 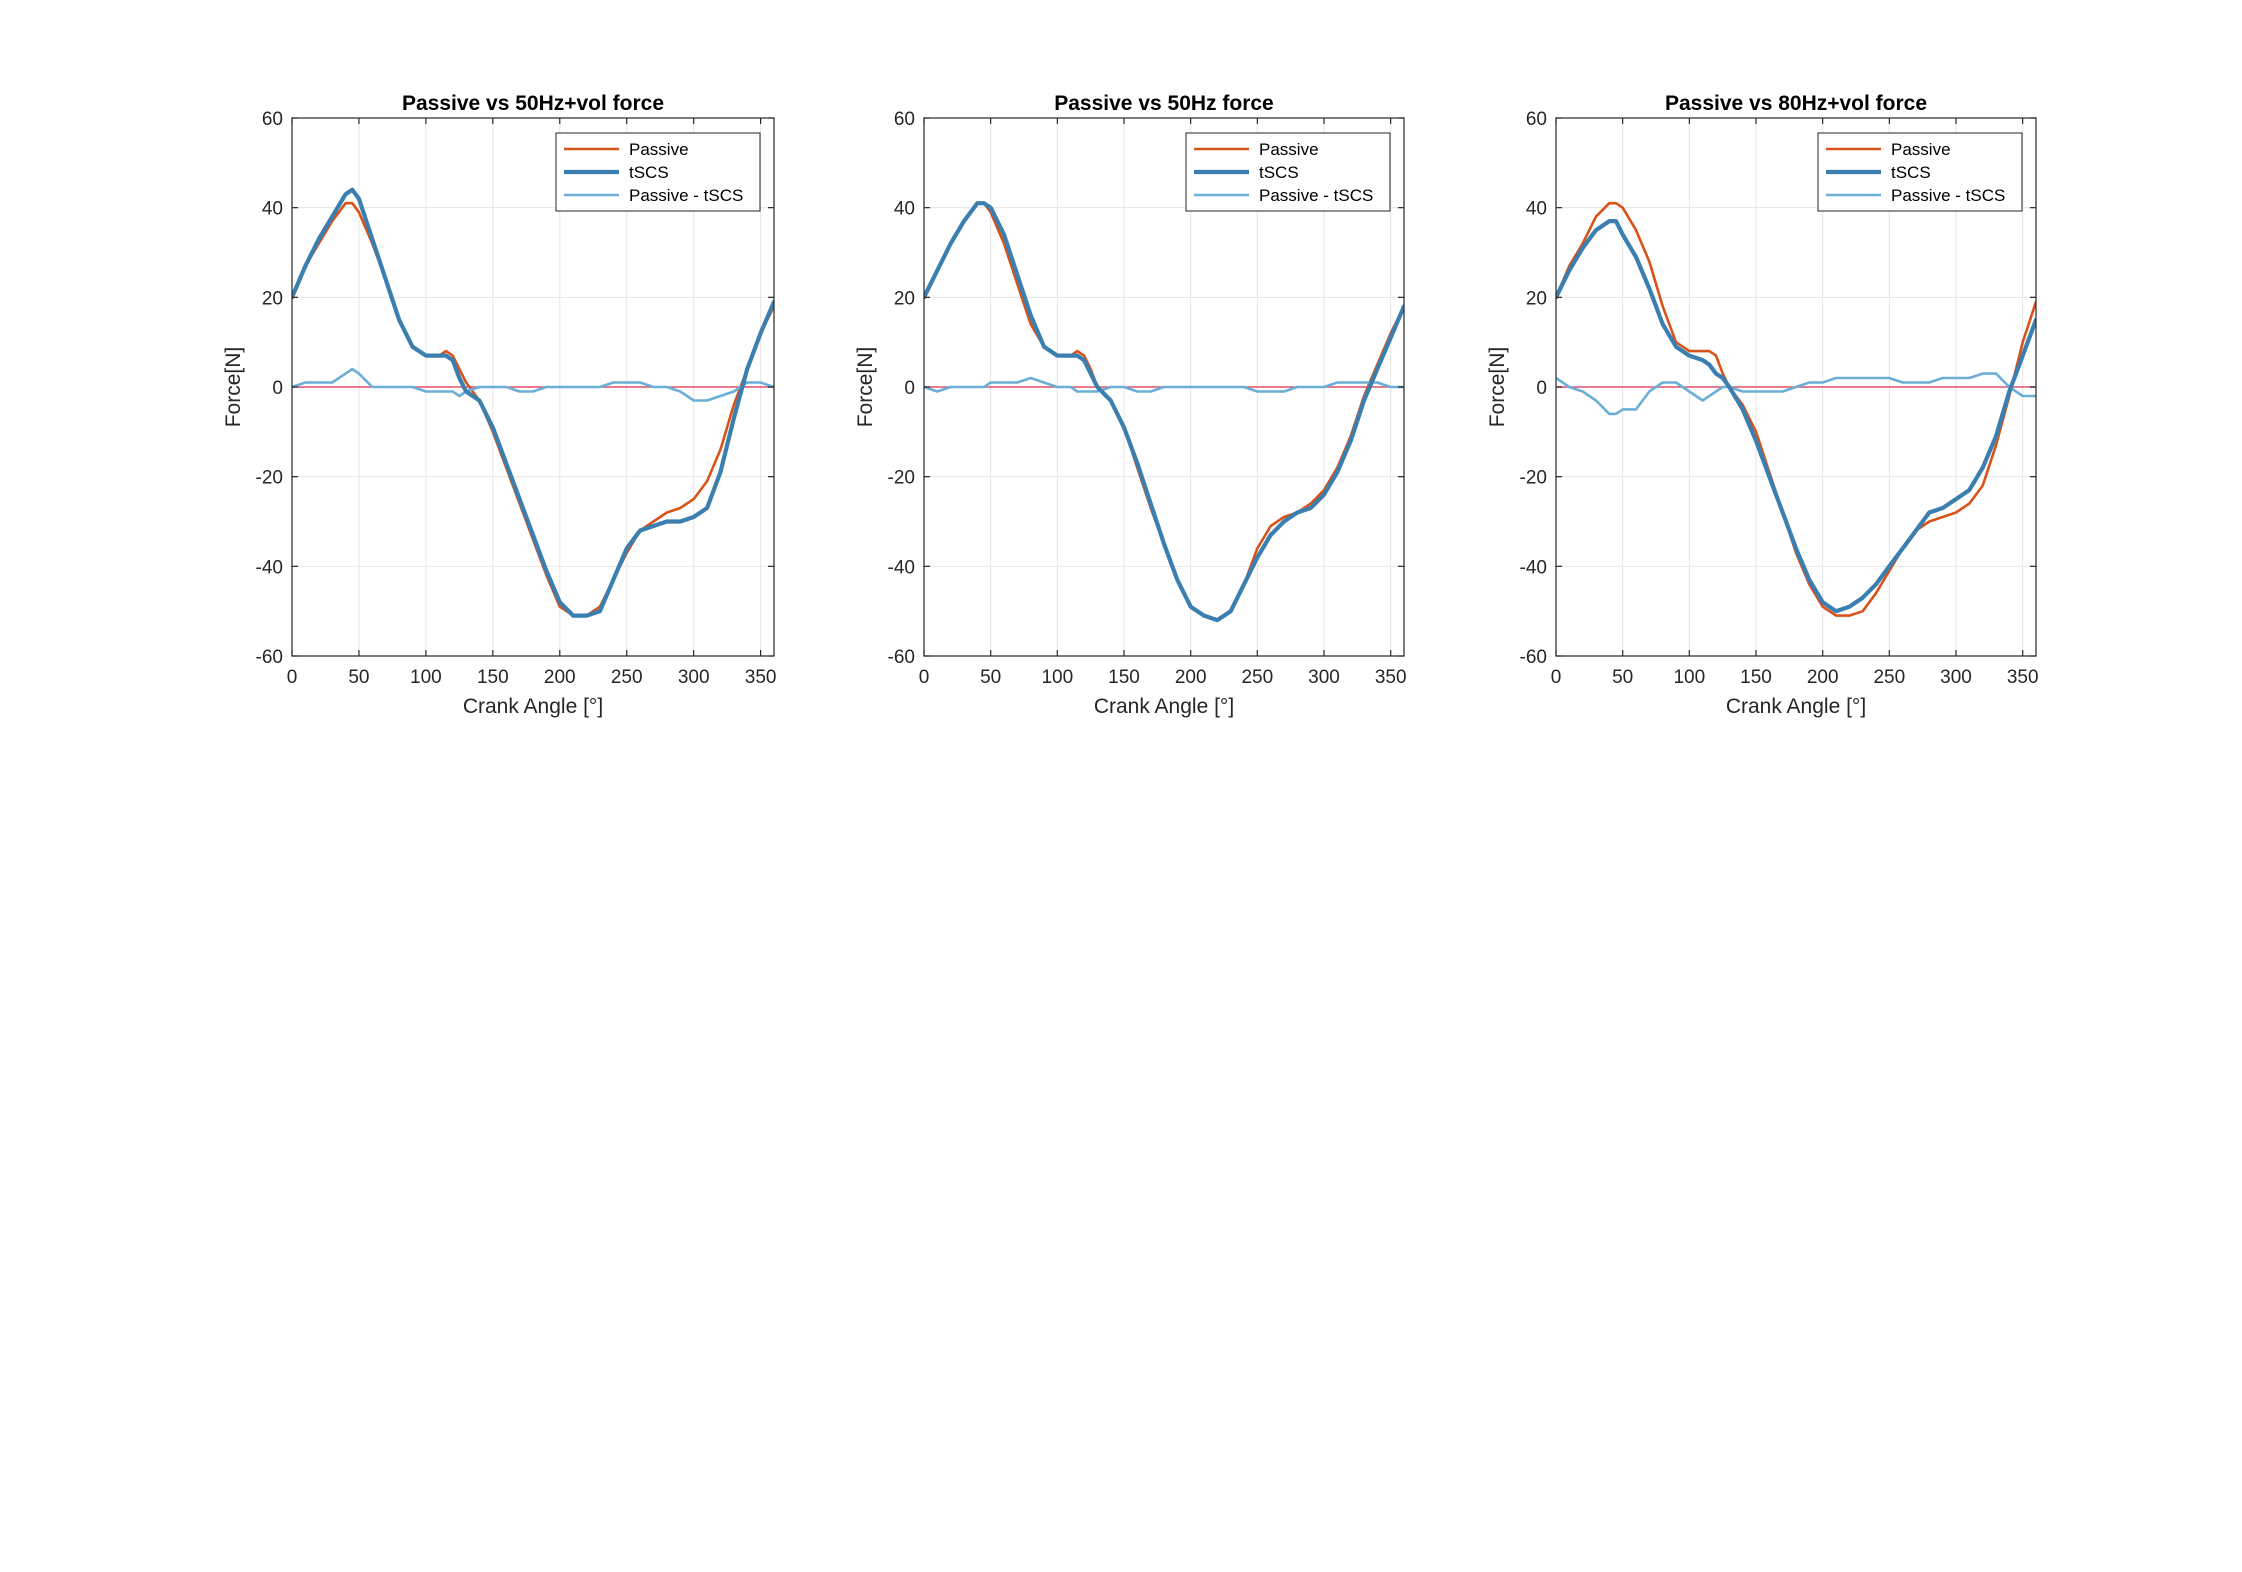 I want to click on chart-title: Passive vs 50Hz+vol force, so click(x=533, y=103).